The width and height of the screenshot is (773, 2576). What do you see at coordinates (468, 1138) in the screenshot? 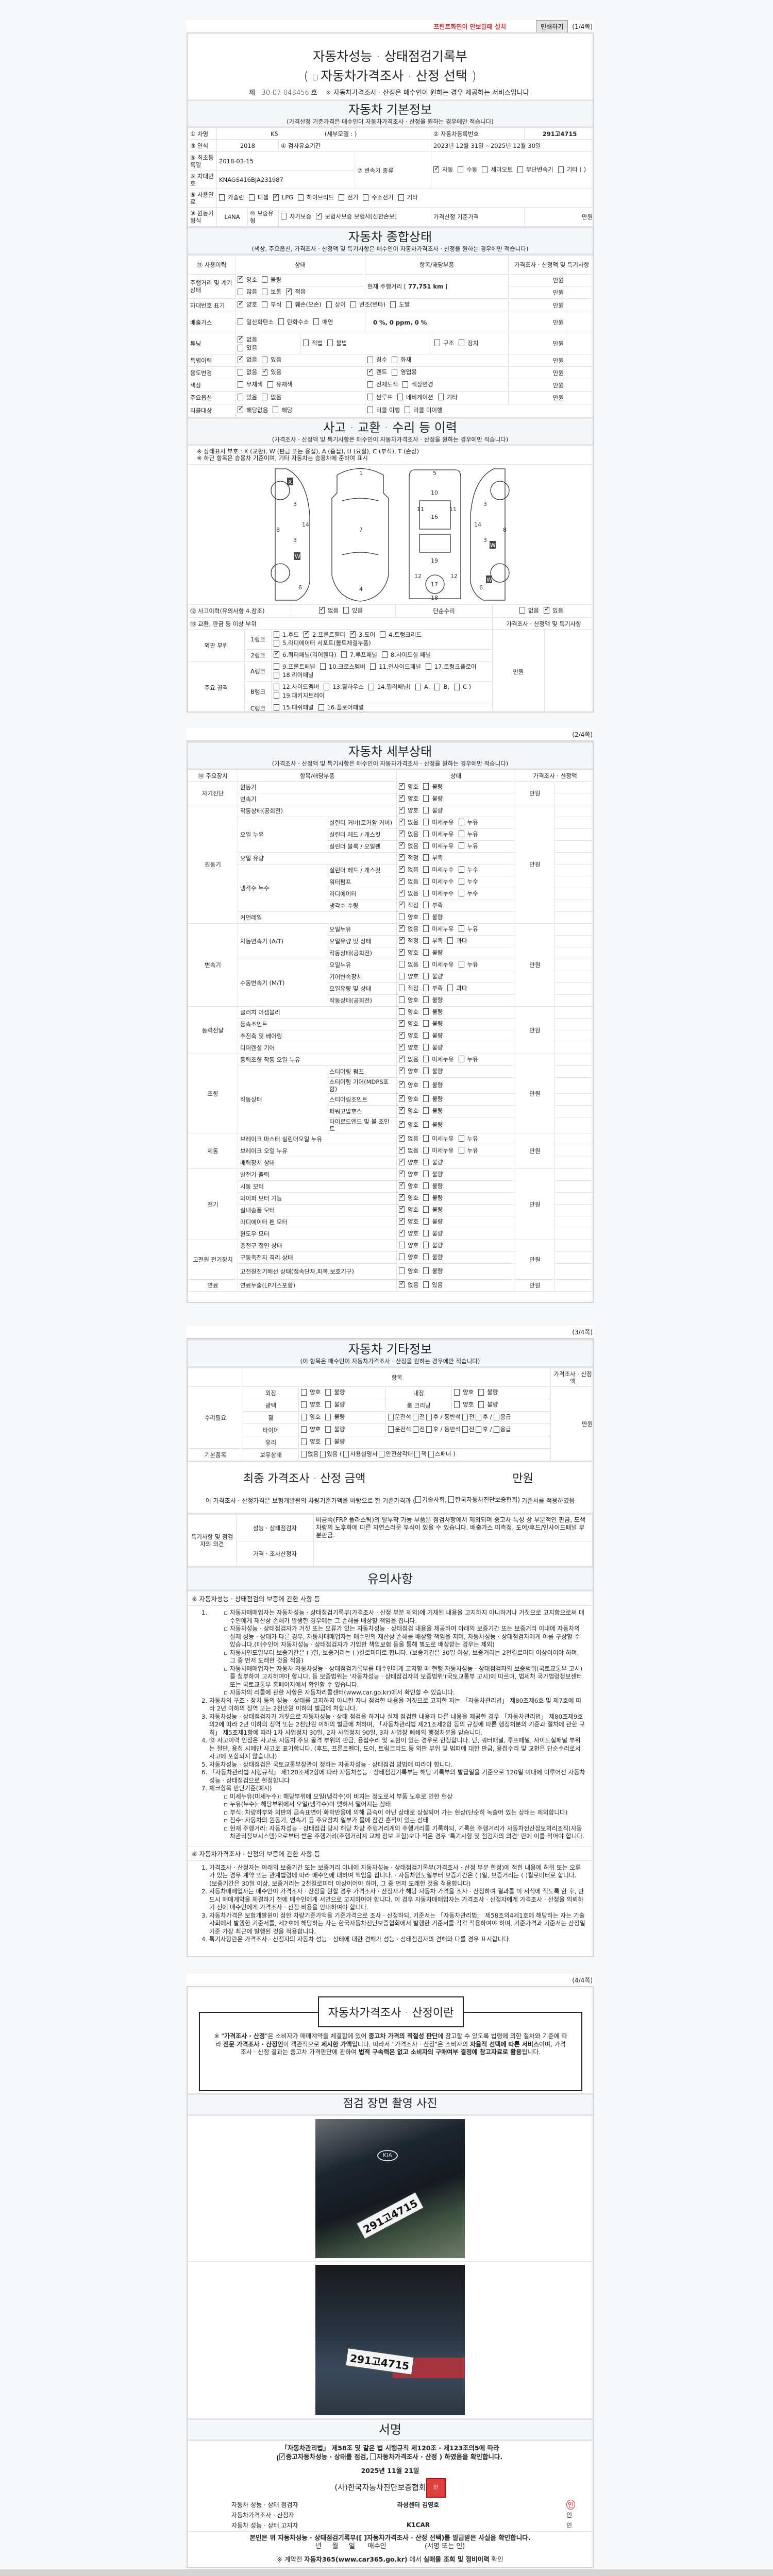
I see `checkbox-option: 누유` at bounding box center [468, 1138].